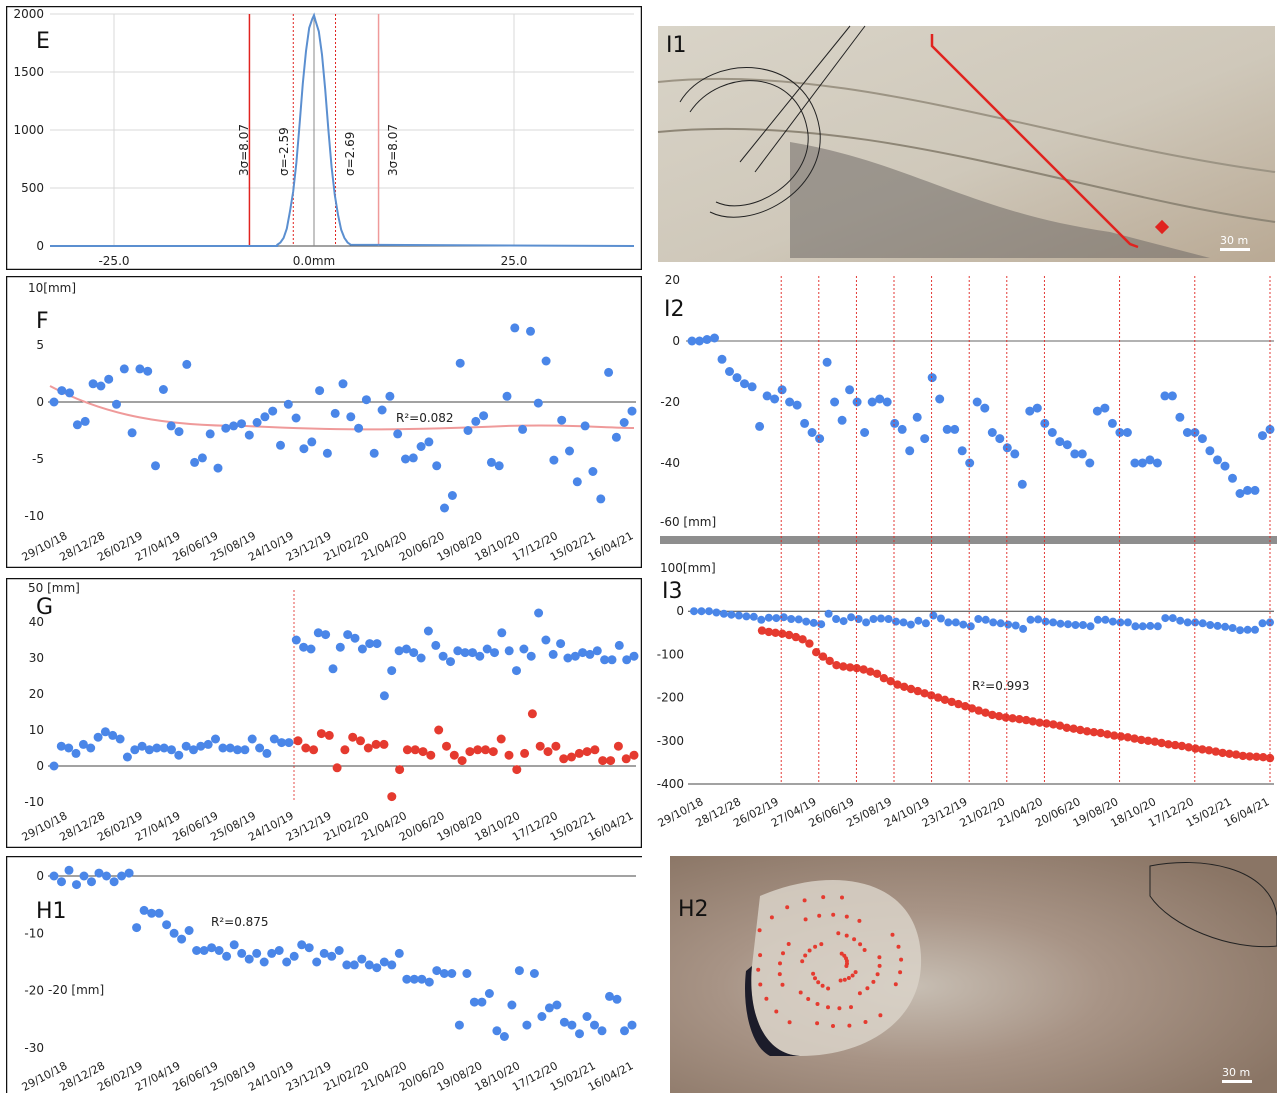  Describe the element at coordinates (688, 568) in the screenshot. I see `unit-label: 100[mm]` at that location.